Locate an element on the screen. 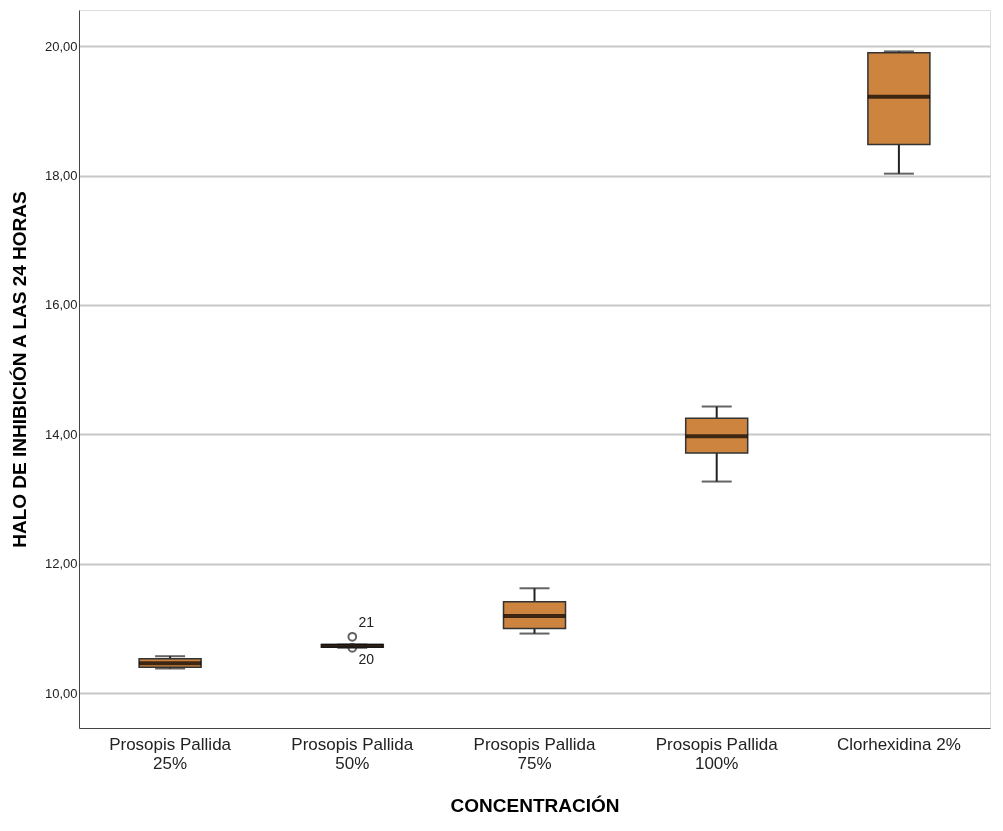  y-tick-label: 20,00 is located at coordinates (61, 46).